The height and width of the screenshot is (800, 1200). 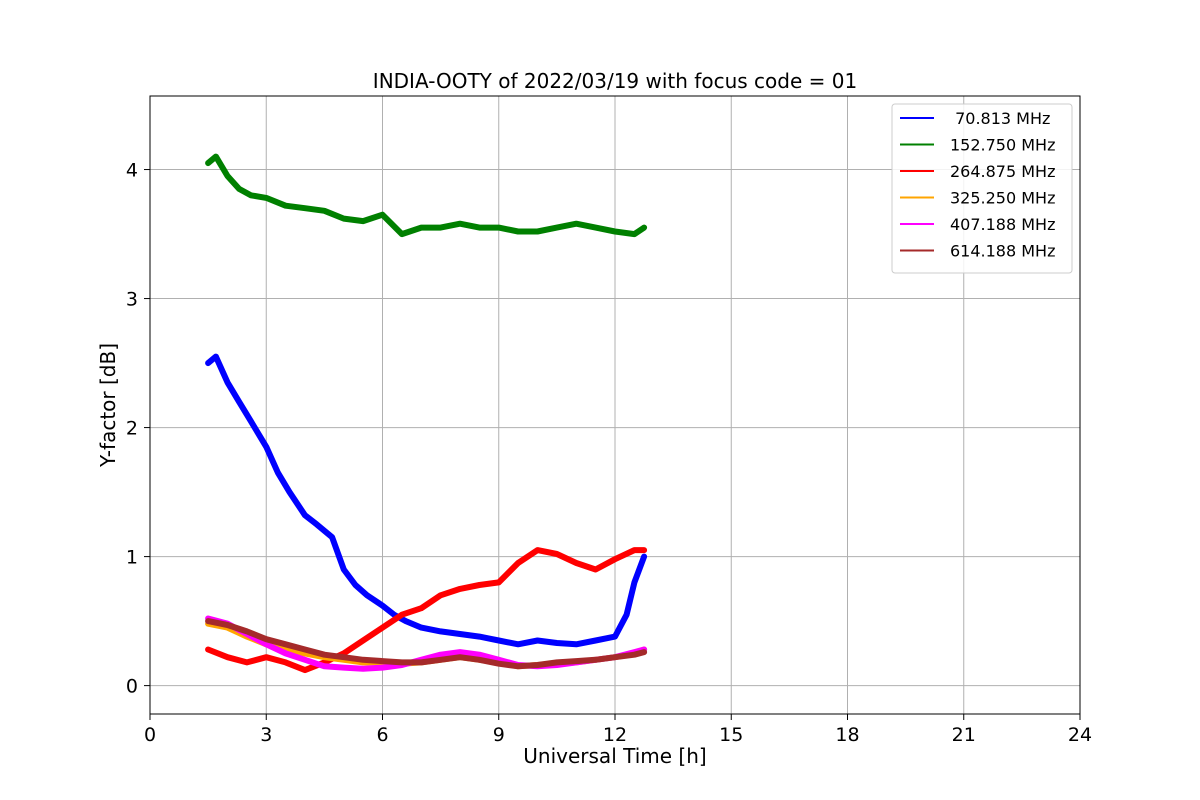 What do you see at coordinates (266, 735) in the screenshot?
I see `x-tick-label: 3` at bounding box center [266, 735].